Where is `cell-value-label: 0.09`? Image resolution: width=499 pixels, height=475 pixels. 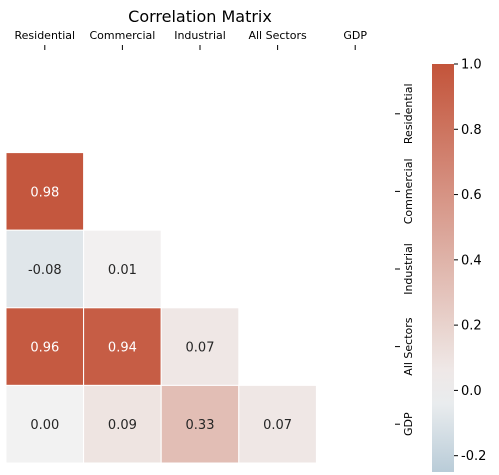
cell-value-label: 0.09 is located at coordinates (122, 425).